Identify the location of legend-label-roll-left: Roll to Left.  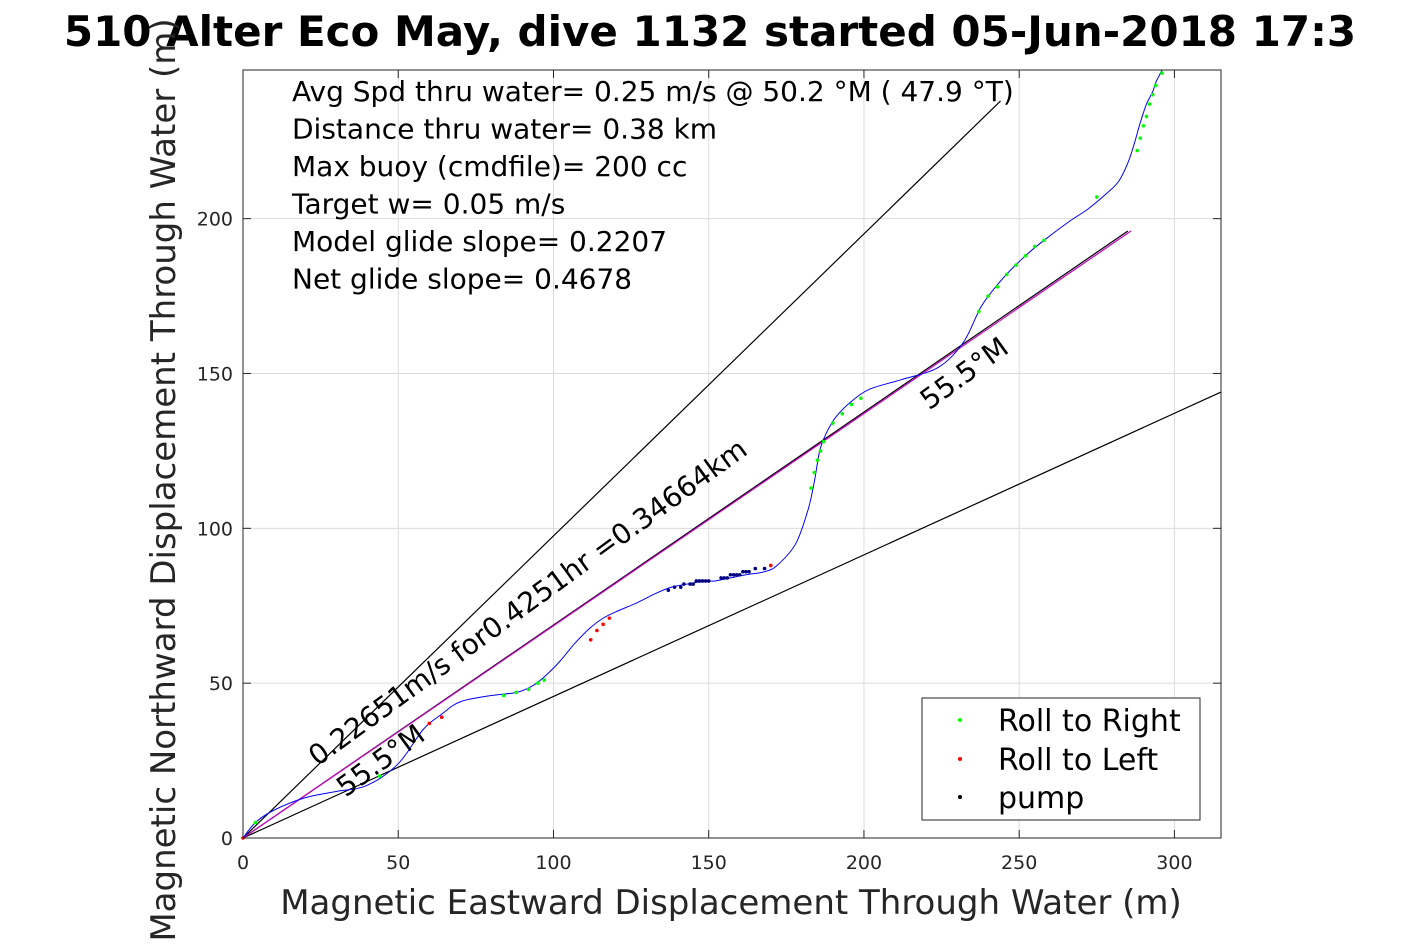
(1078, 760).